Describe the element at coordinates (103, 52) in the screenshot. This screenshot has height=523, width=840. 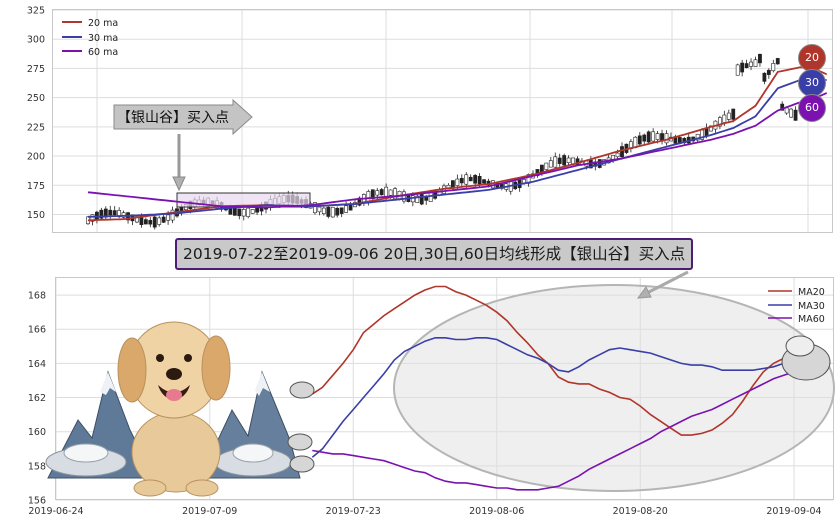
I see `legend-60ma-label: 60 ma` at that location.